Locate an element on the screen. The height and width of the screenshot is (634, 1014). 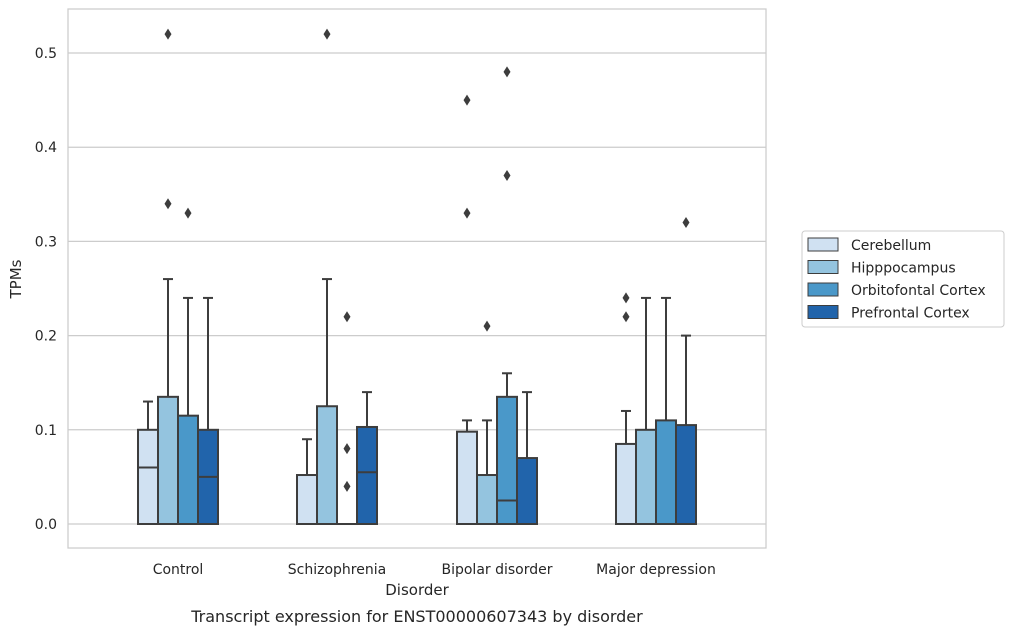
y-tick-label: 0.0 is located at coordinates (46, 525).